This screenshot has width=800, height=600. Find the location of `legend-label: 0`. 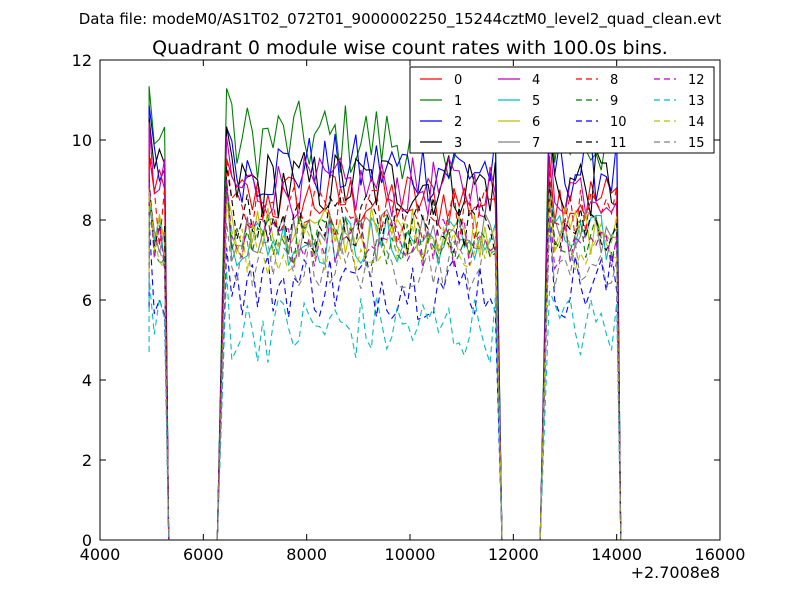

legend-label: 0 is located at coordinates (458, 80).